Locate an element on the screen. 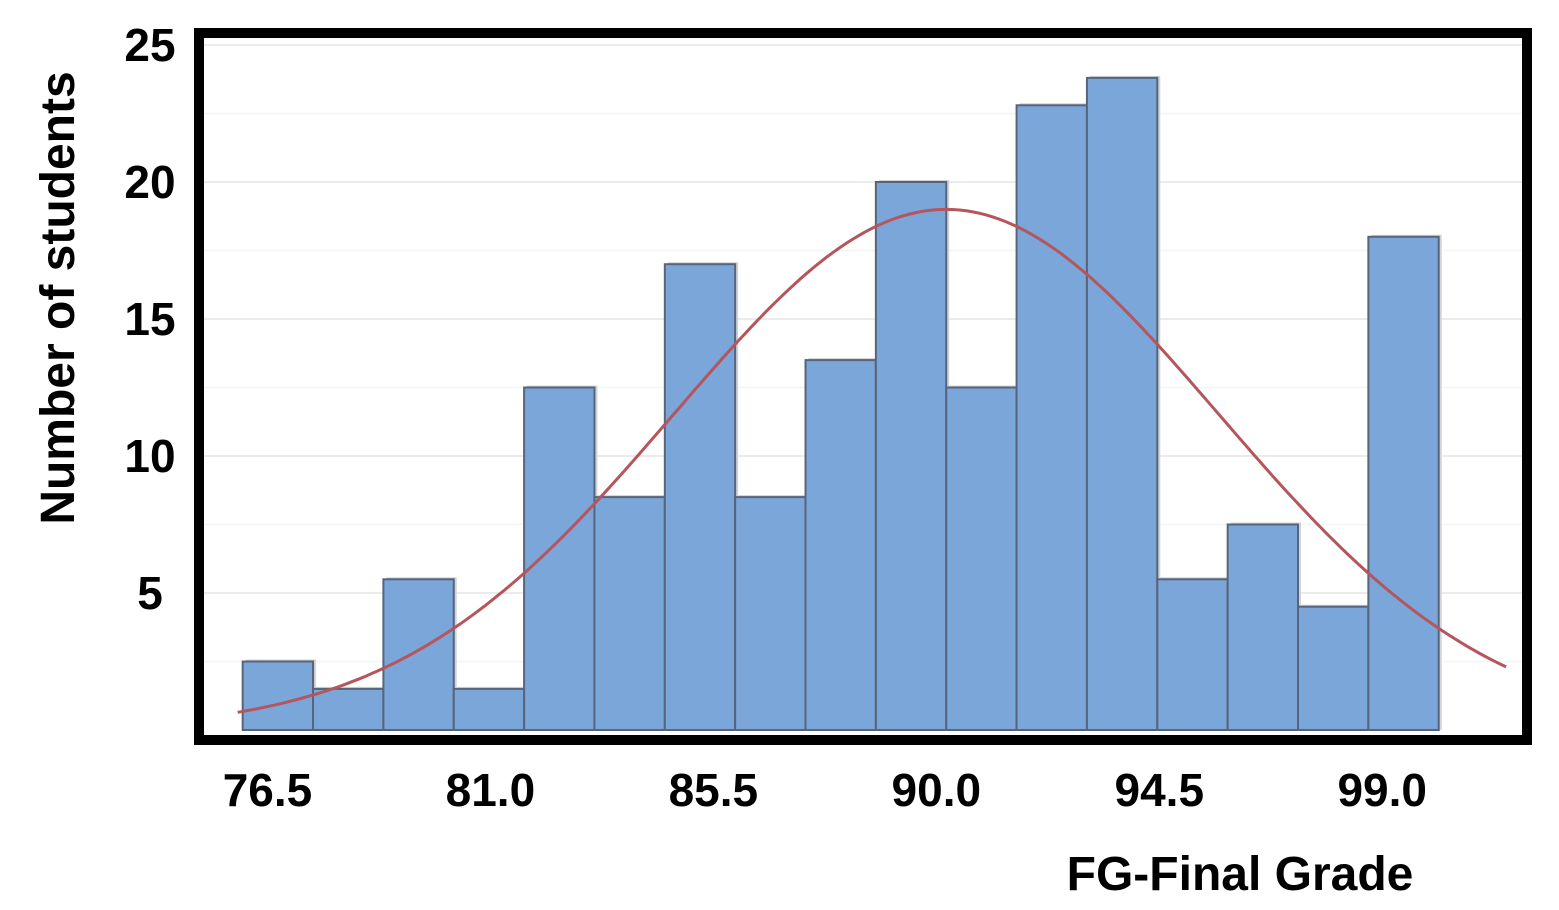  y-tick-label-0: 5 is located at coordinates (150, 593).